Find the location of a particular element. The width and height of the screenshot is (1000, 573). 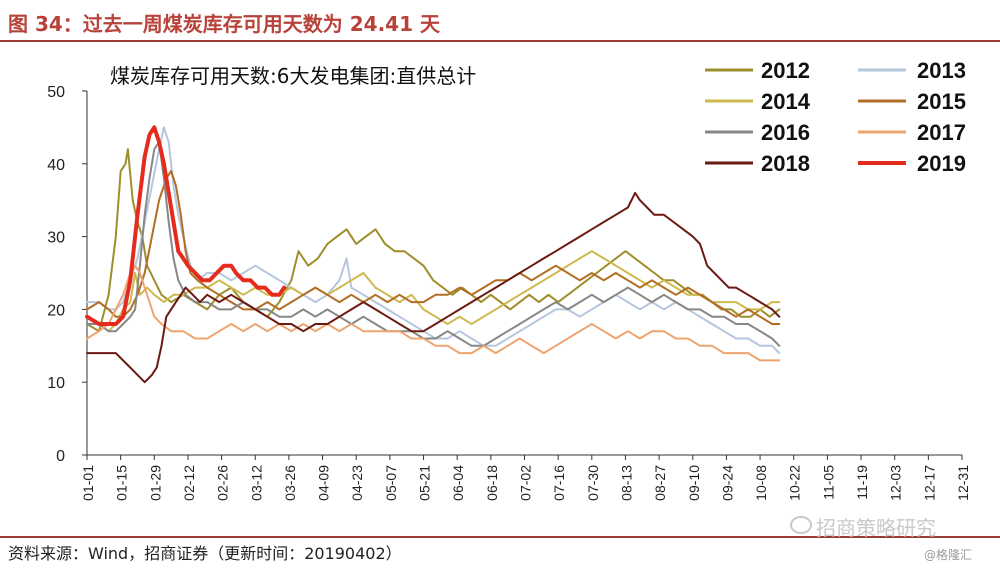

x-tick-label: 08-27 is located at coordinates (660, 483).